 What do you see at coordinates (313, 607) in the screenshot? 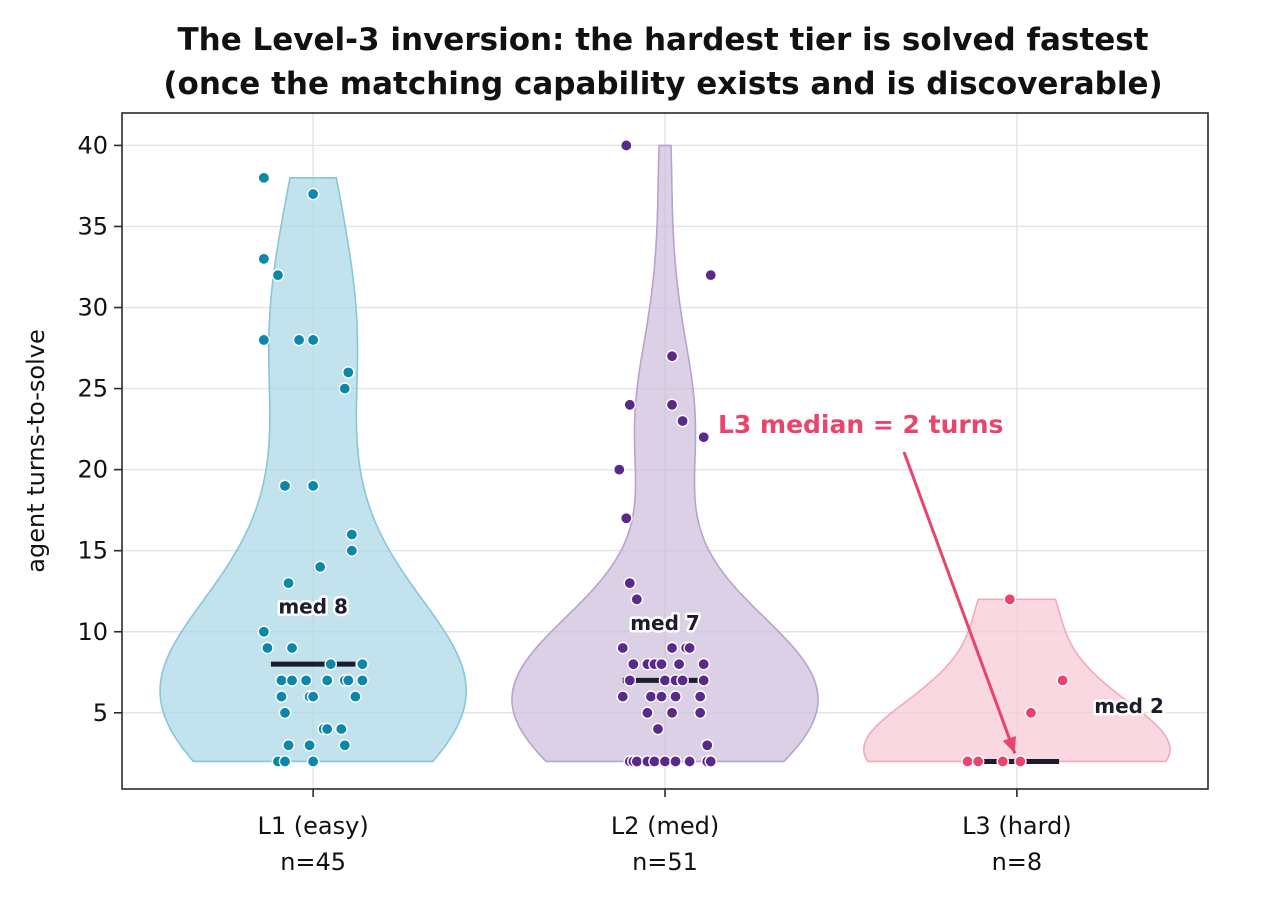
I see `median-label: med 8` at bounding box center [313, 607].